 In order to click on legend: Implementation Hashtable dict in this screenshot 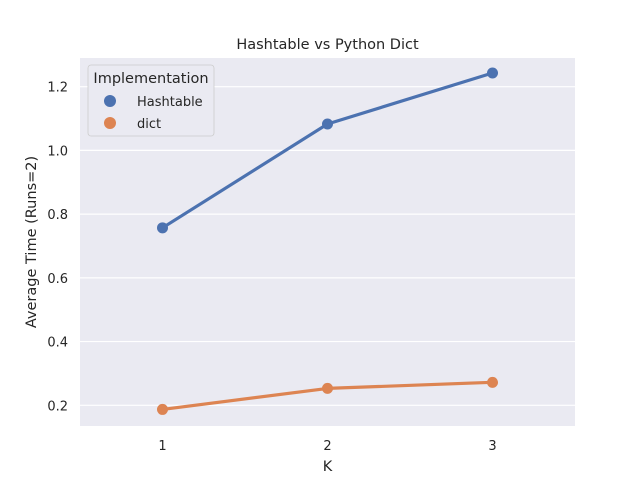, I will do `click(151, 100)`.